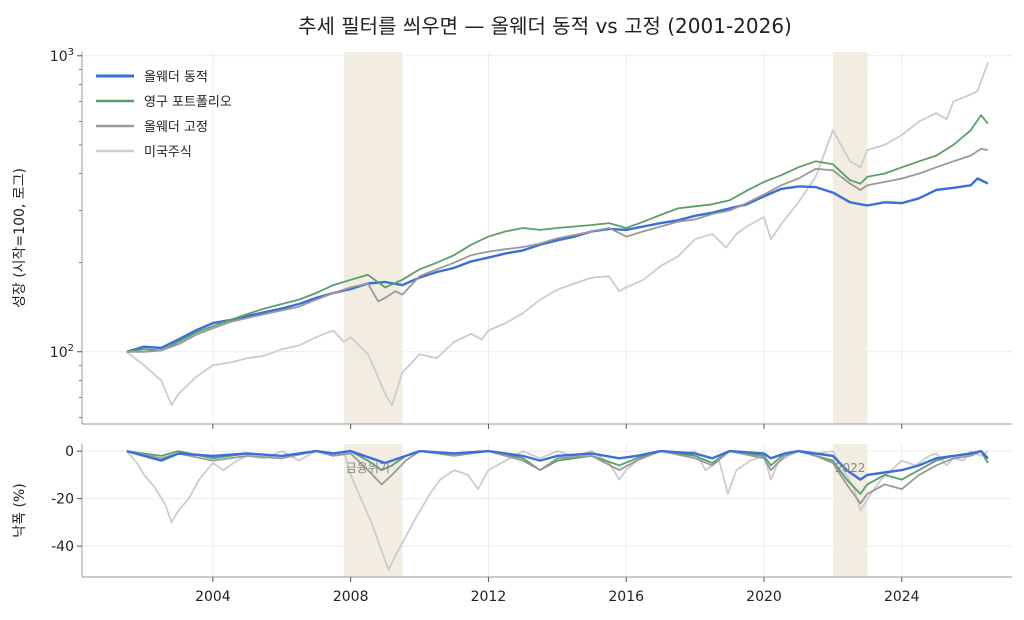 The height and width of the screenshot is (620, 1024). What do you see at coordinates (626, 597) in the screenshot?
I see `x-tick-label: 2016` at bounding box center [626, 597].